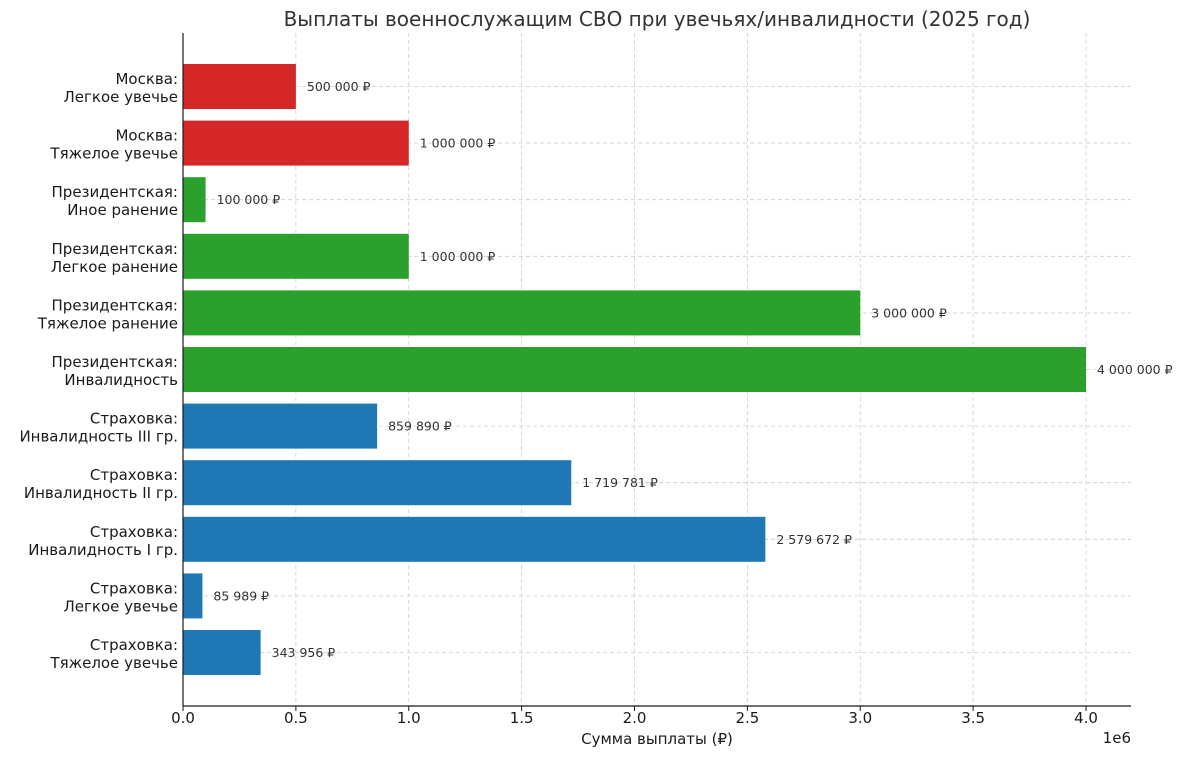  Describe the element at coordinates (183, 718) in the screenshot. I see `x-tick-label: 0.0` at that location.